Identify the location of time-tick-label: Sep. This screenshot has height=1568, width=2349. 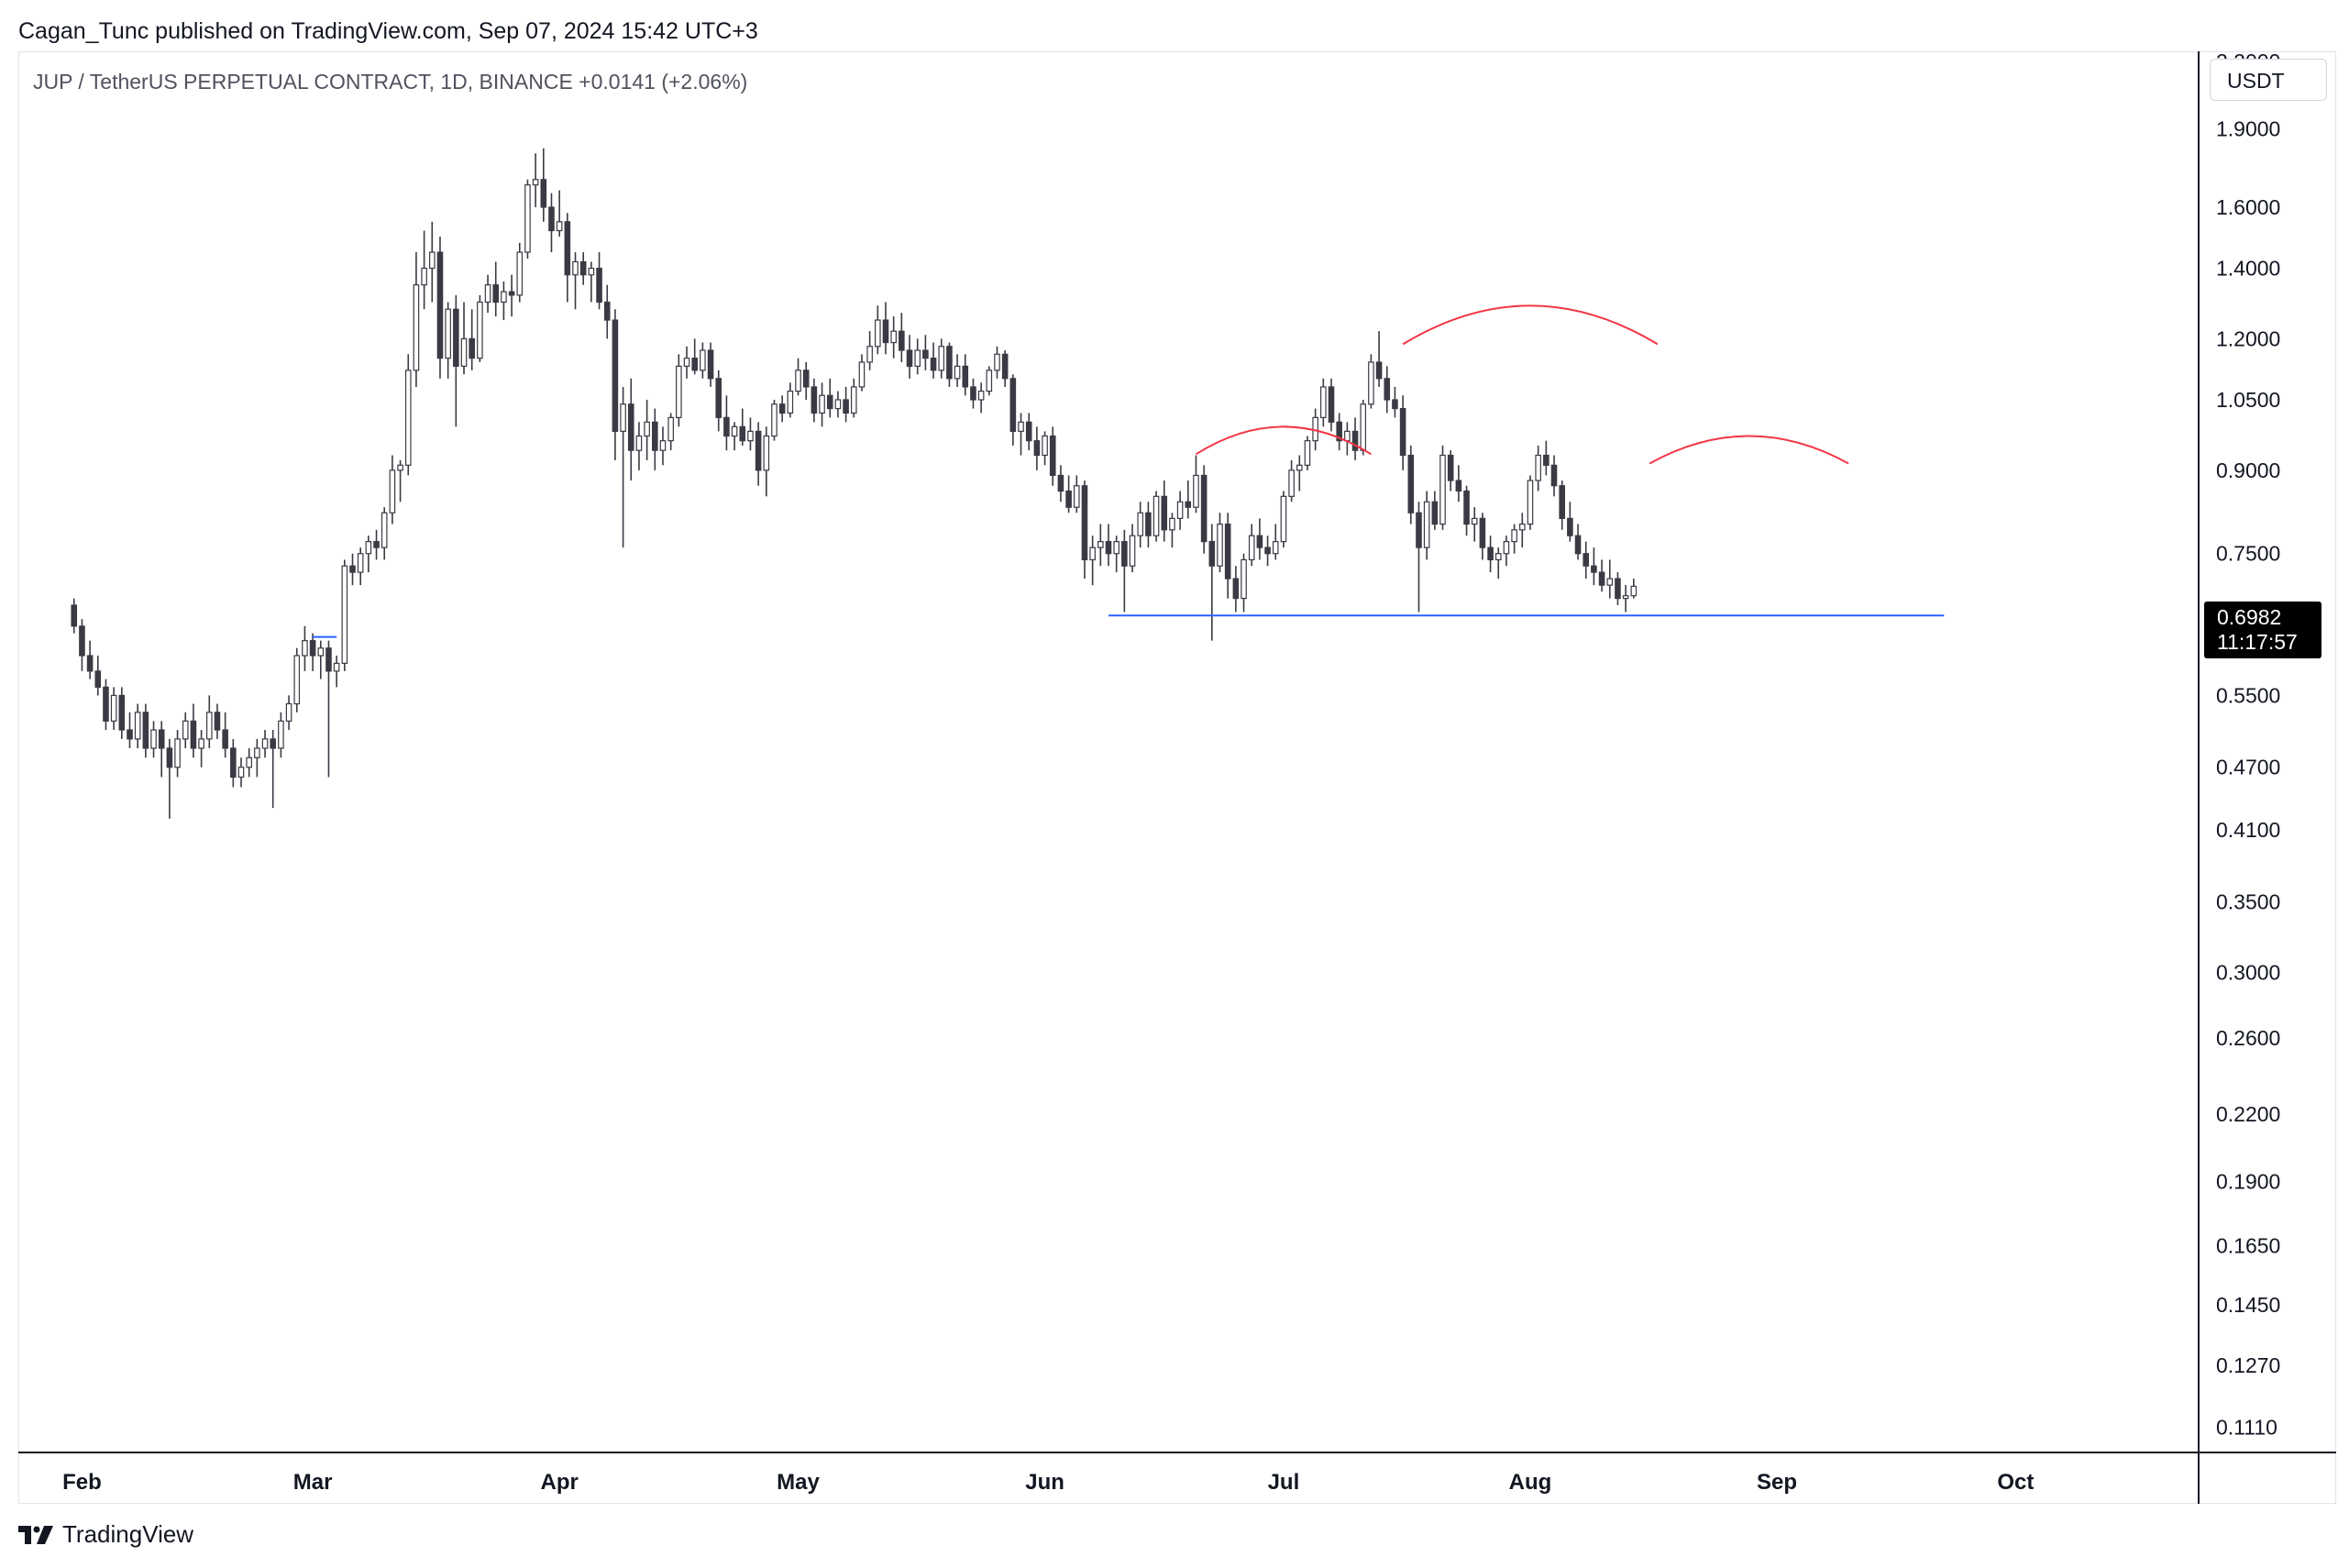
(1777, 1483).